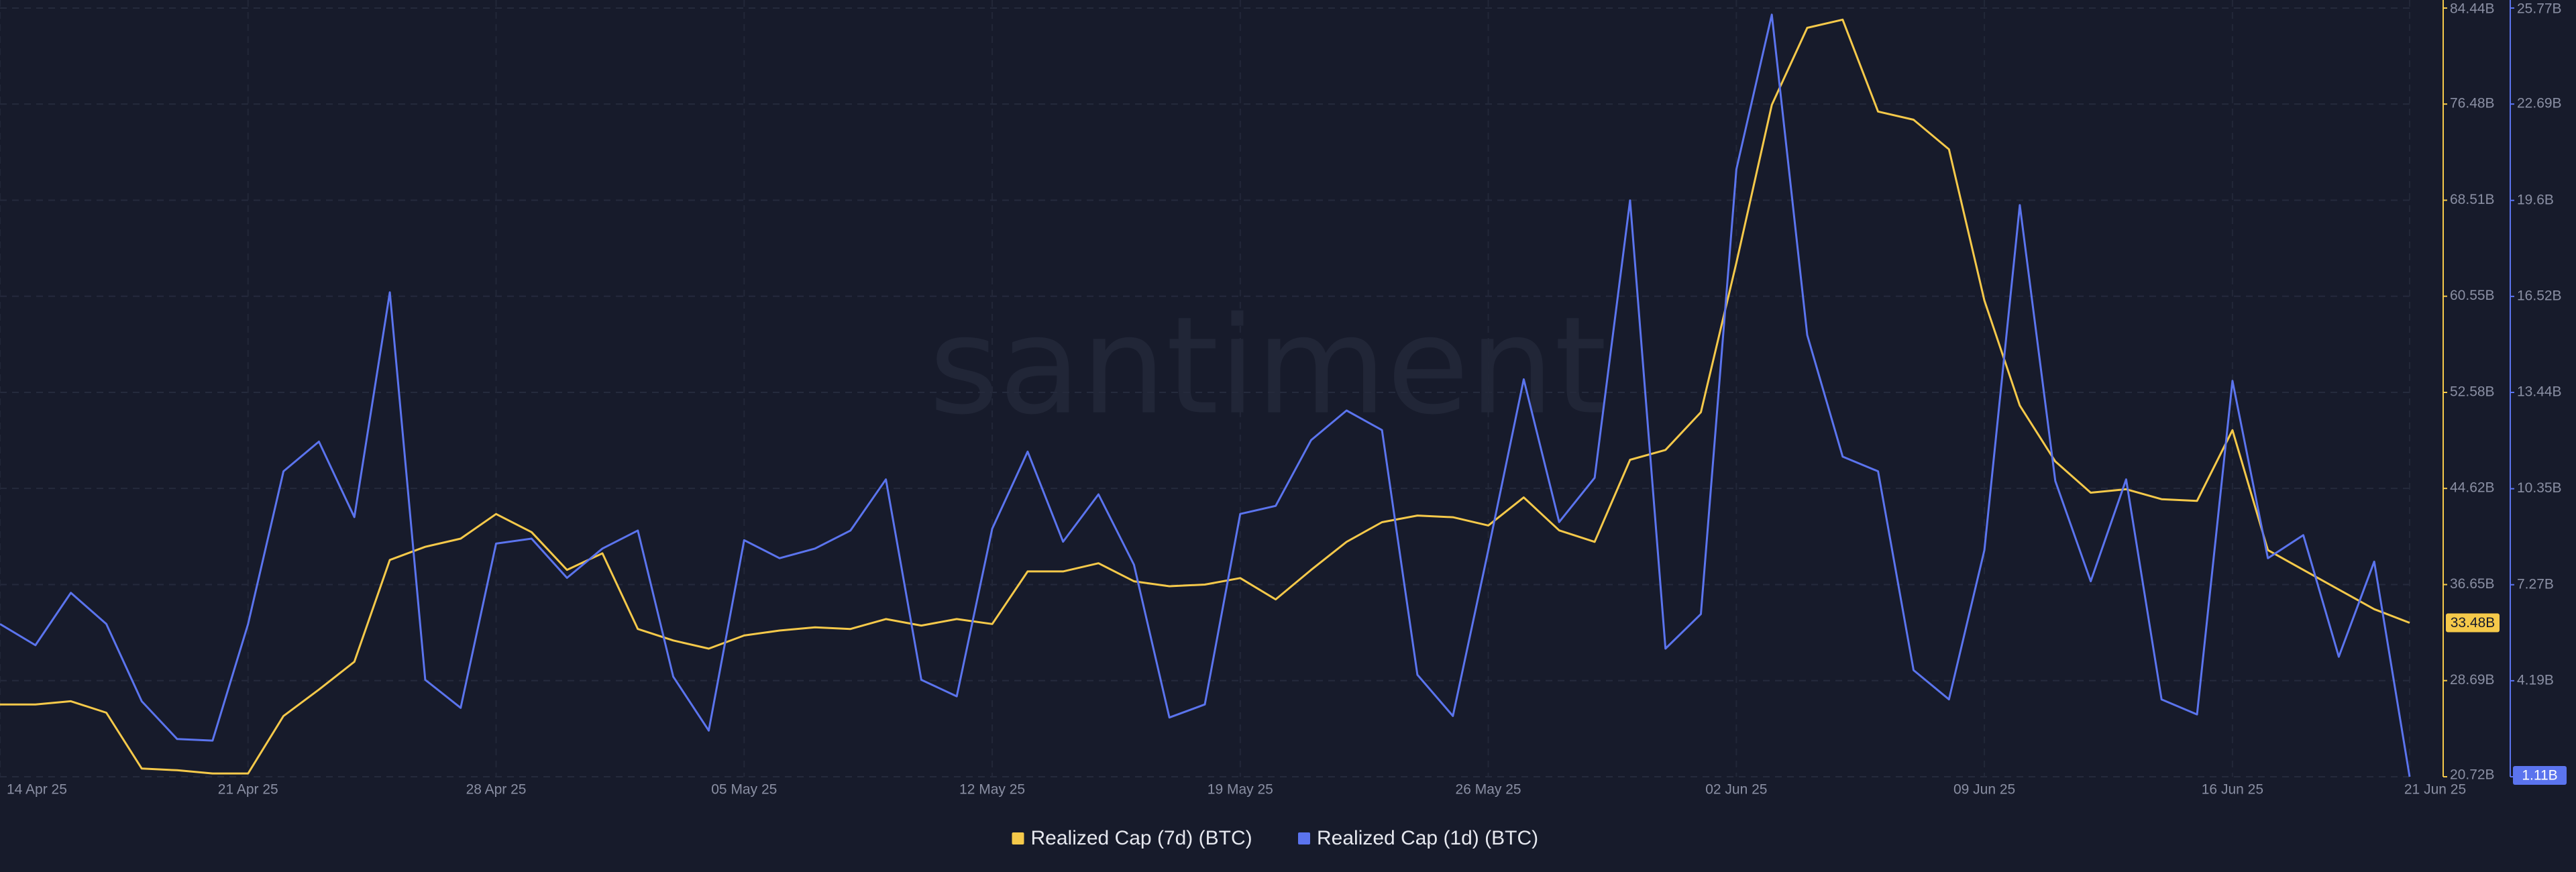 The width and height of the screenshot is (2576, 872). I want to click on value-label: 1.11B, so click(2539, 776).